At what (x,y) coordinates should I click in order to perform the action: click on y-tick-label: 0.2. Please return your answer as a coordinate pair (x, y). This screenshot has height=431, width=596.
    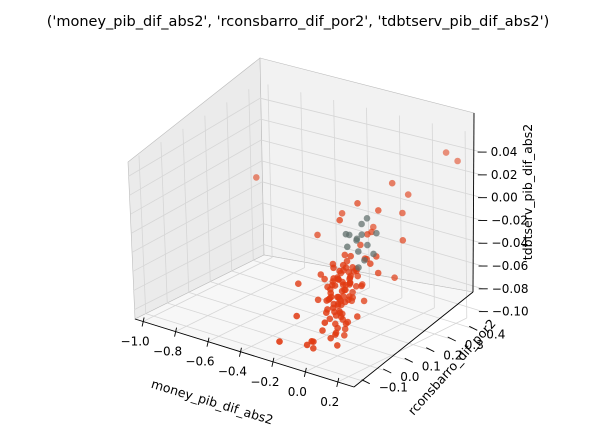
    Looking at the image, I should click on (452, 356).